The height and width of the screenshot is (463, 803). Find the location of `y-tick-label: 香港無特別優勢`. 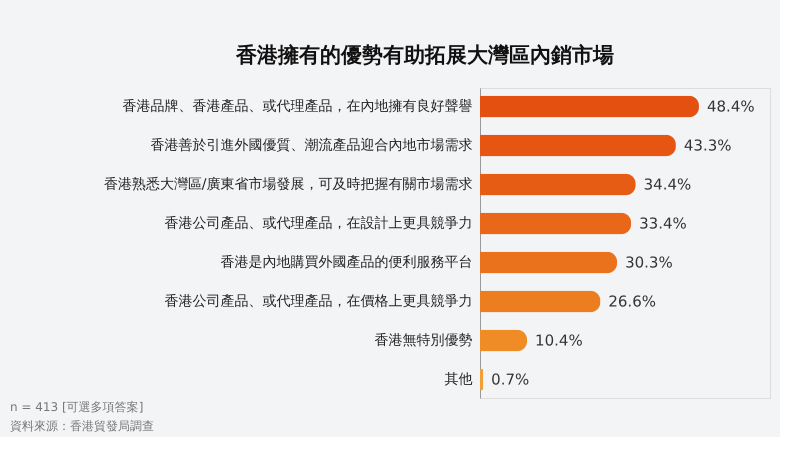

y-tick-label: 香港無特別優勢 is located at coordinates (423, 340).